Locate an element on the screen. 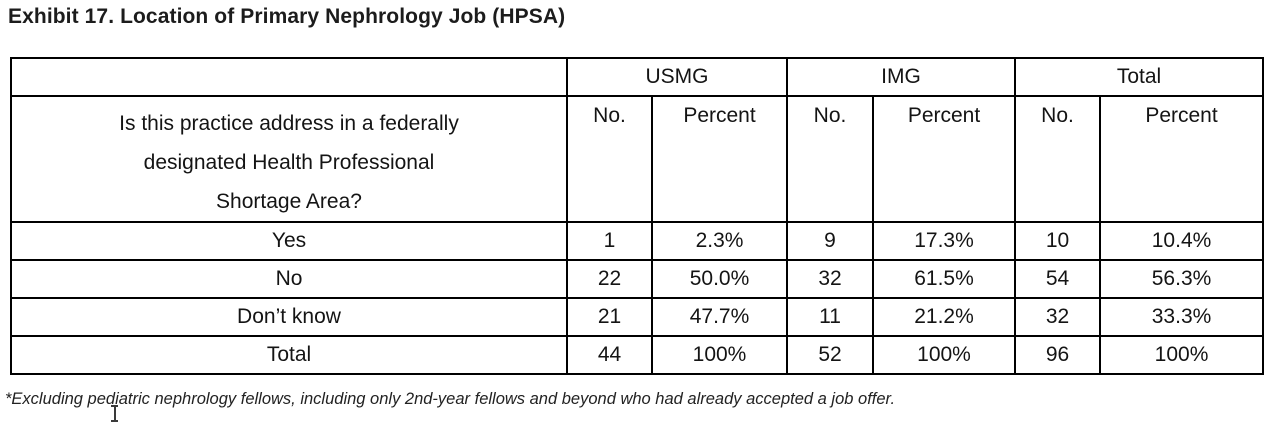  group-header-total: Total is located at coordinates (1139, 77).